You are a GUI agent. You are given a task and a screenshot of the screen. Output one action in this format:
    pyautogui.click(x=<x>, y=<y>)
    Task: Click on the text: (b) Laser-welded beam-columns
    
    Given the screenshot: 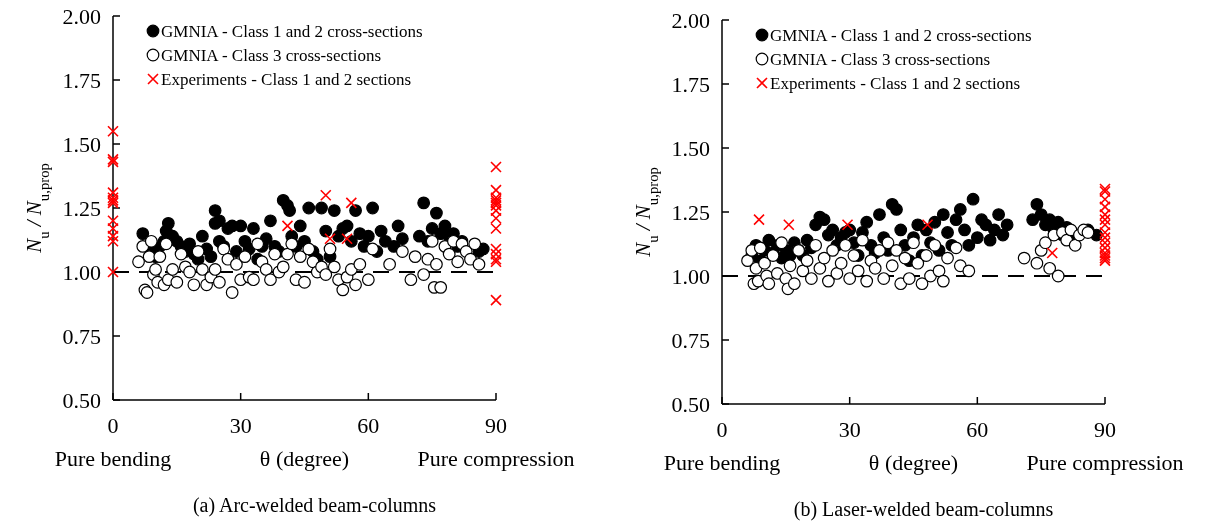 What is the action you would take?
    pyautogui.click(x=923, y=509)
    